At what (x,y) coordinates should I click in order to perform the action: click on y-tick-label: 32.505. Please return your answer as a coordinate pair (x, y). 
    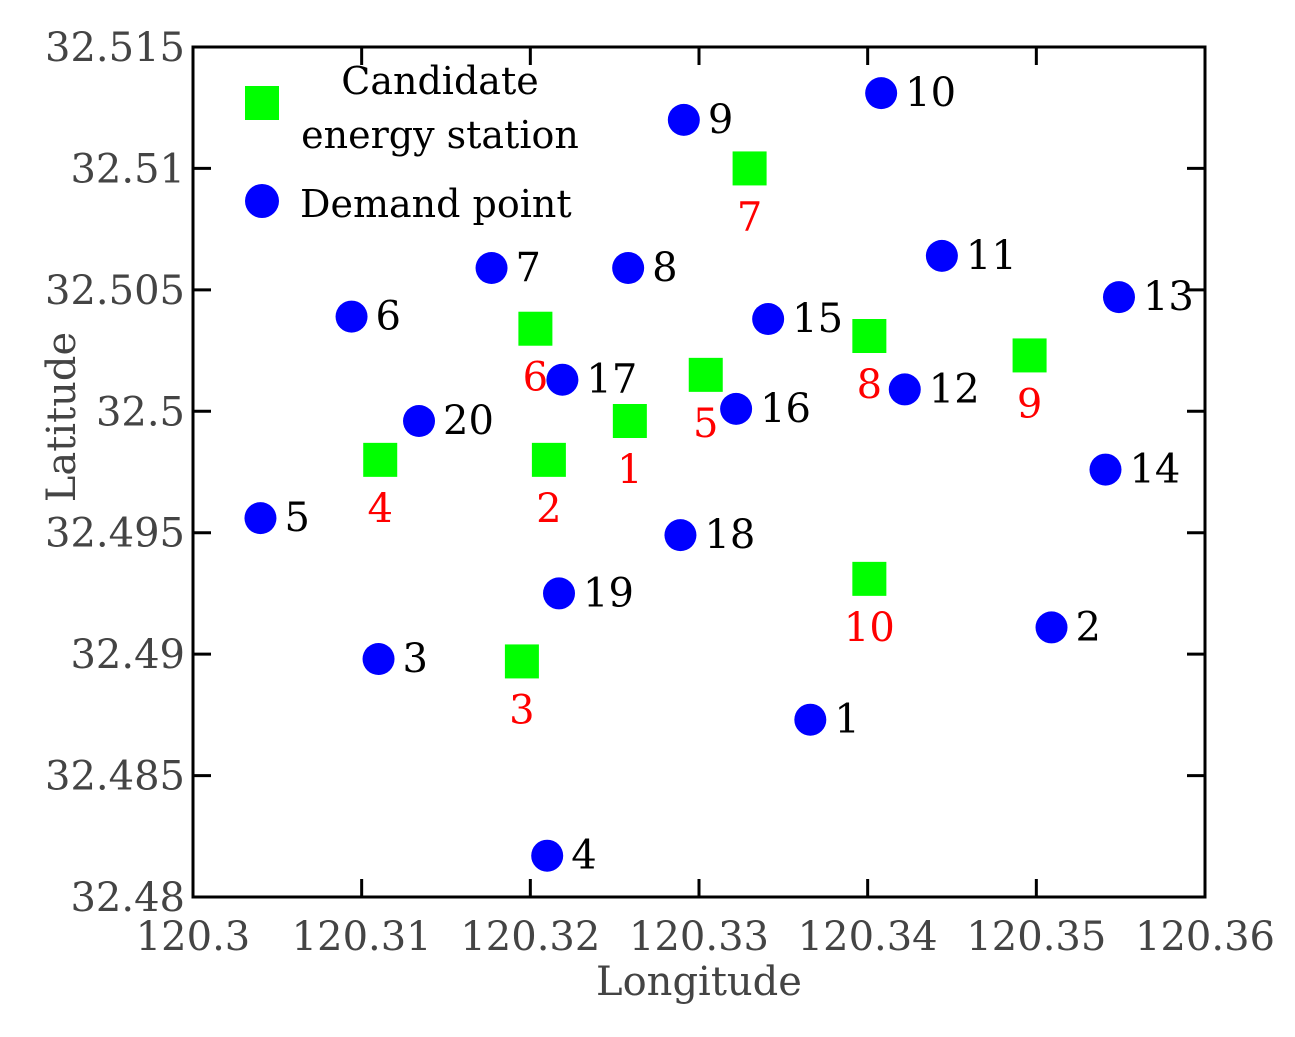
    Looking at the image, I should click on (115, 291).